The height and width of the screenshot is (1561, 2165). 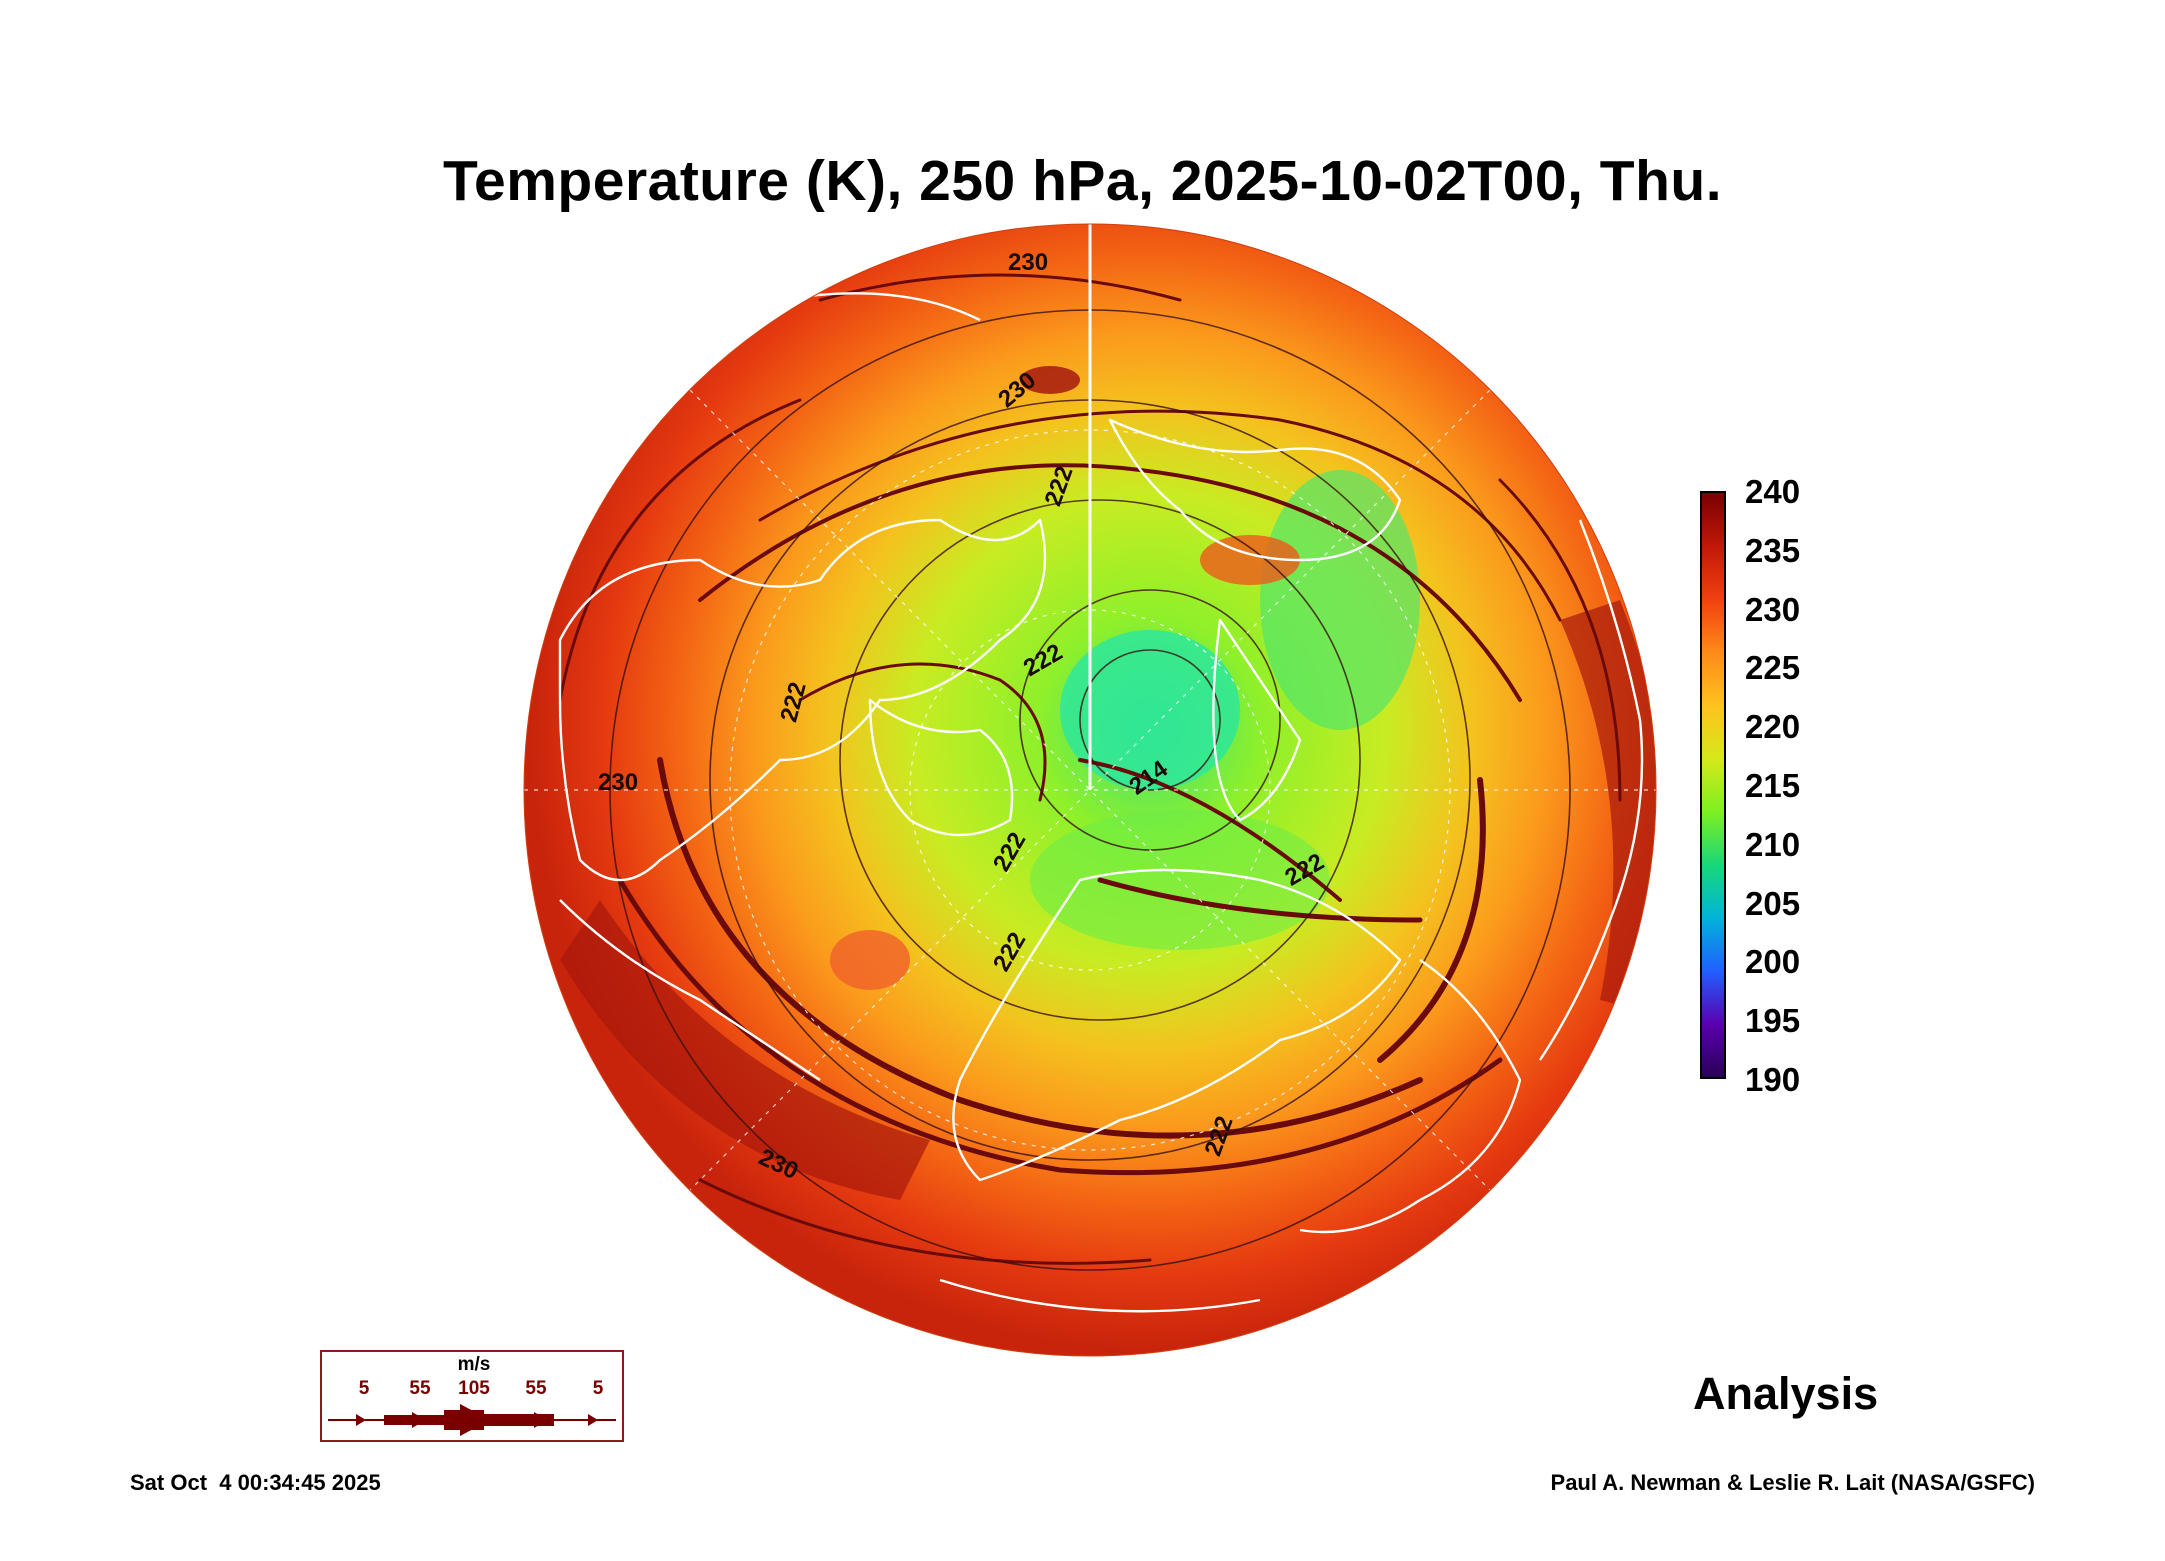 I want to click on colorbar-label: 220, so click(x=1773, y=727).